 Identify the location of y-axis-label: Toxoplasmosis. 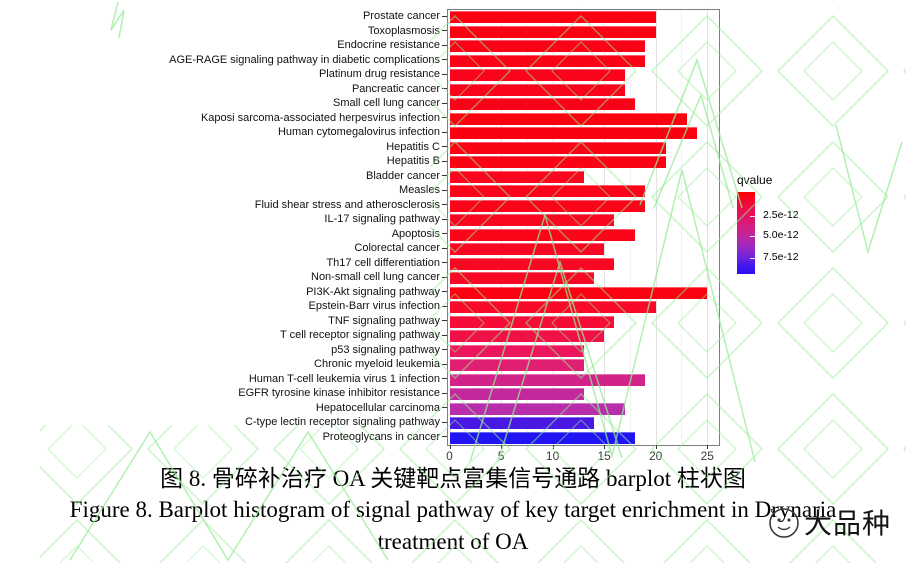
(403, 30).